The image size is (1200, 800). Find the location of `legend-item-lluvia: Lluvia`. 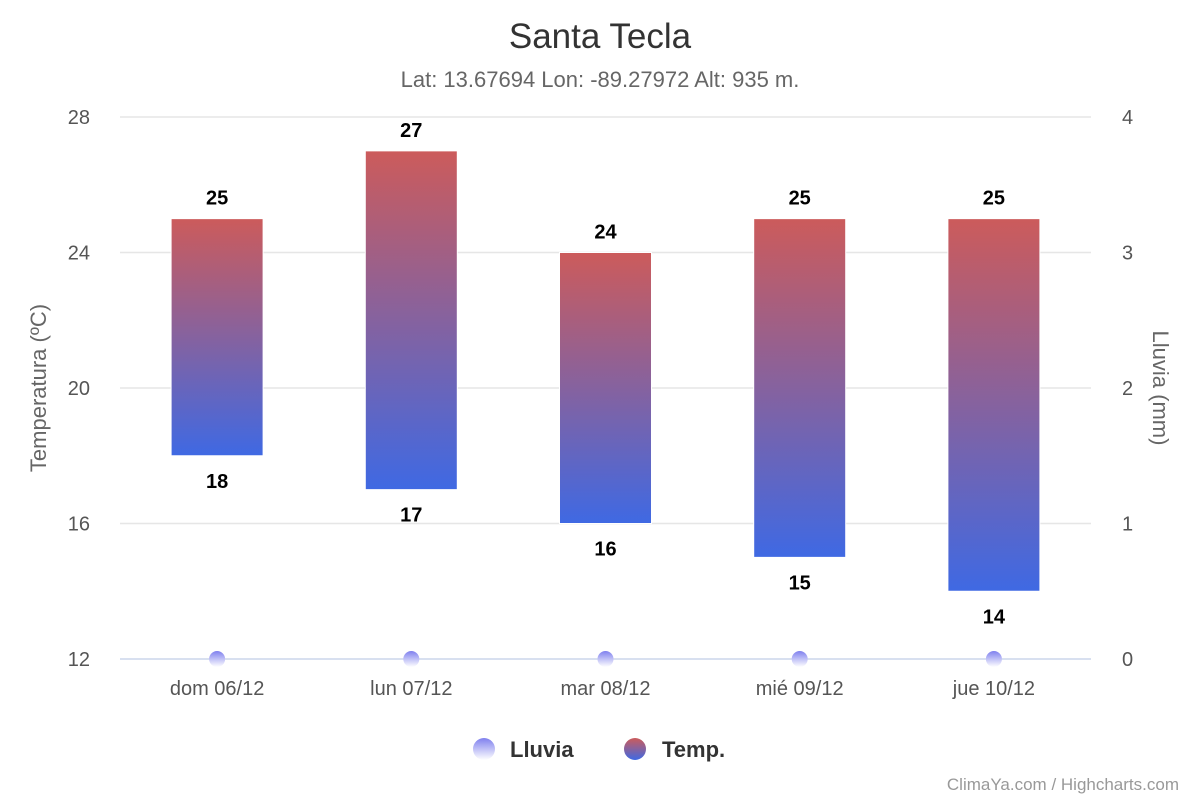

legend-item-lluvia: Lluvia is located at coordinates (523, 749).